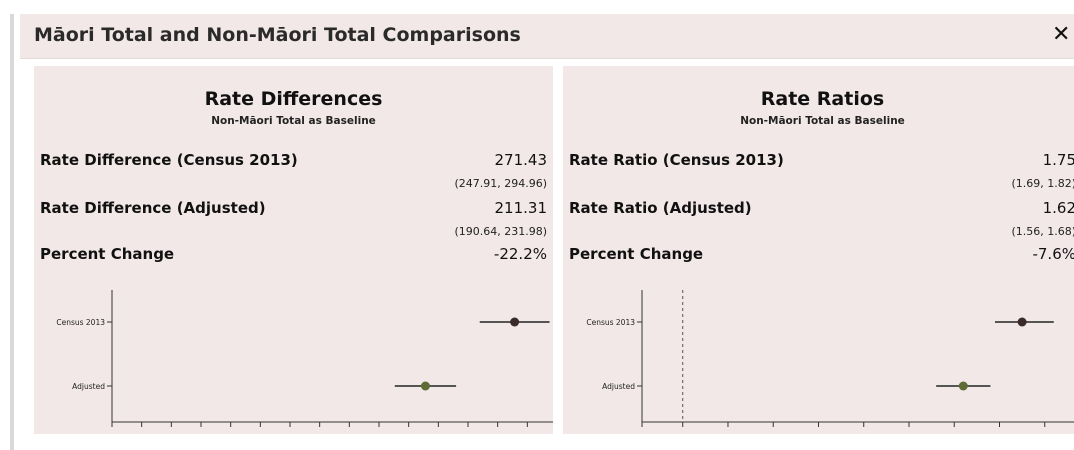 The height and width of the screenshot is (450, 1074). Describe the element at coordinates (153, 208) in the screenshot. I see `rate-difference-adjusted-label: Rate Difference (Adjusted)` at that location.